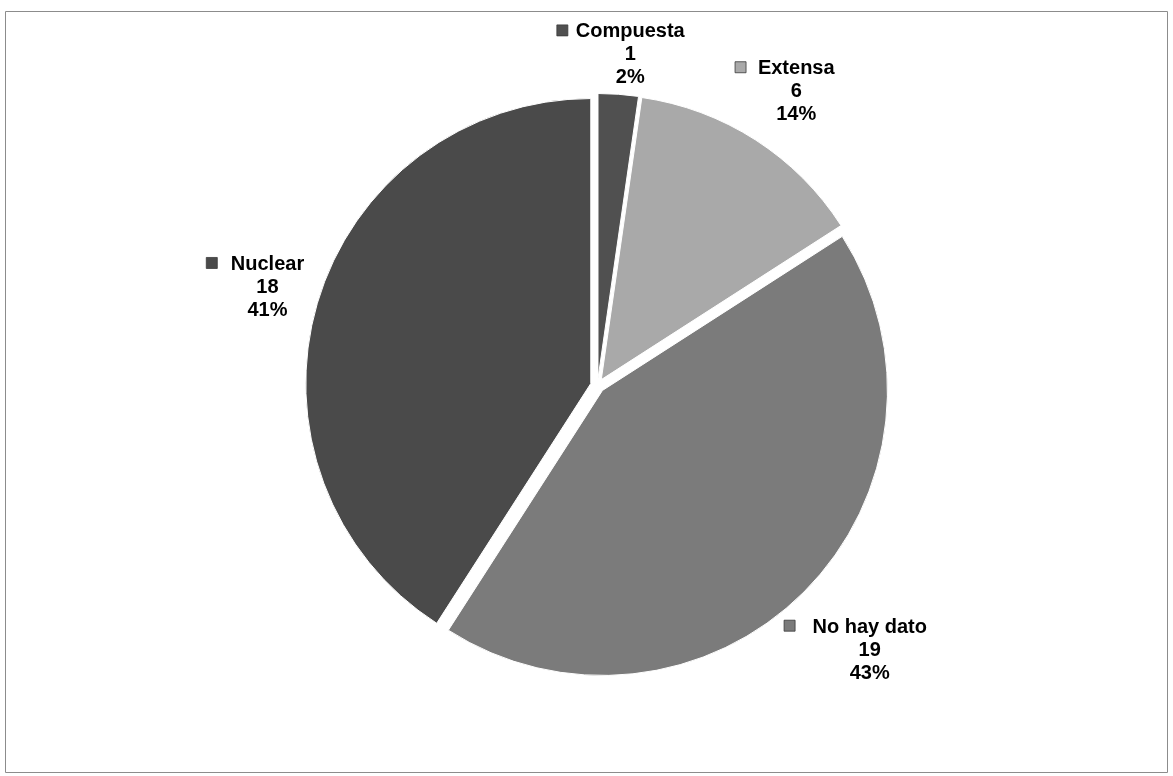  Describe the element at coordinates (869, 660) in the screenshot. I see `data-label: 19 43%` at that location.